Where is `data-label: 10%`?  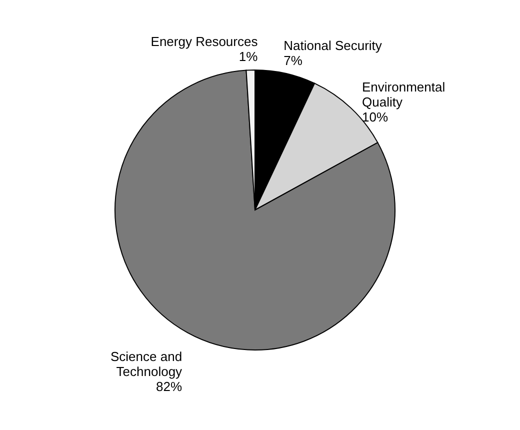 data-label: 10% is located at coordinates (375, 117).